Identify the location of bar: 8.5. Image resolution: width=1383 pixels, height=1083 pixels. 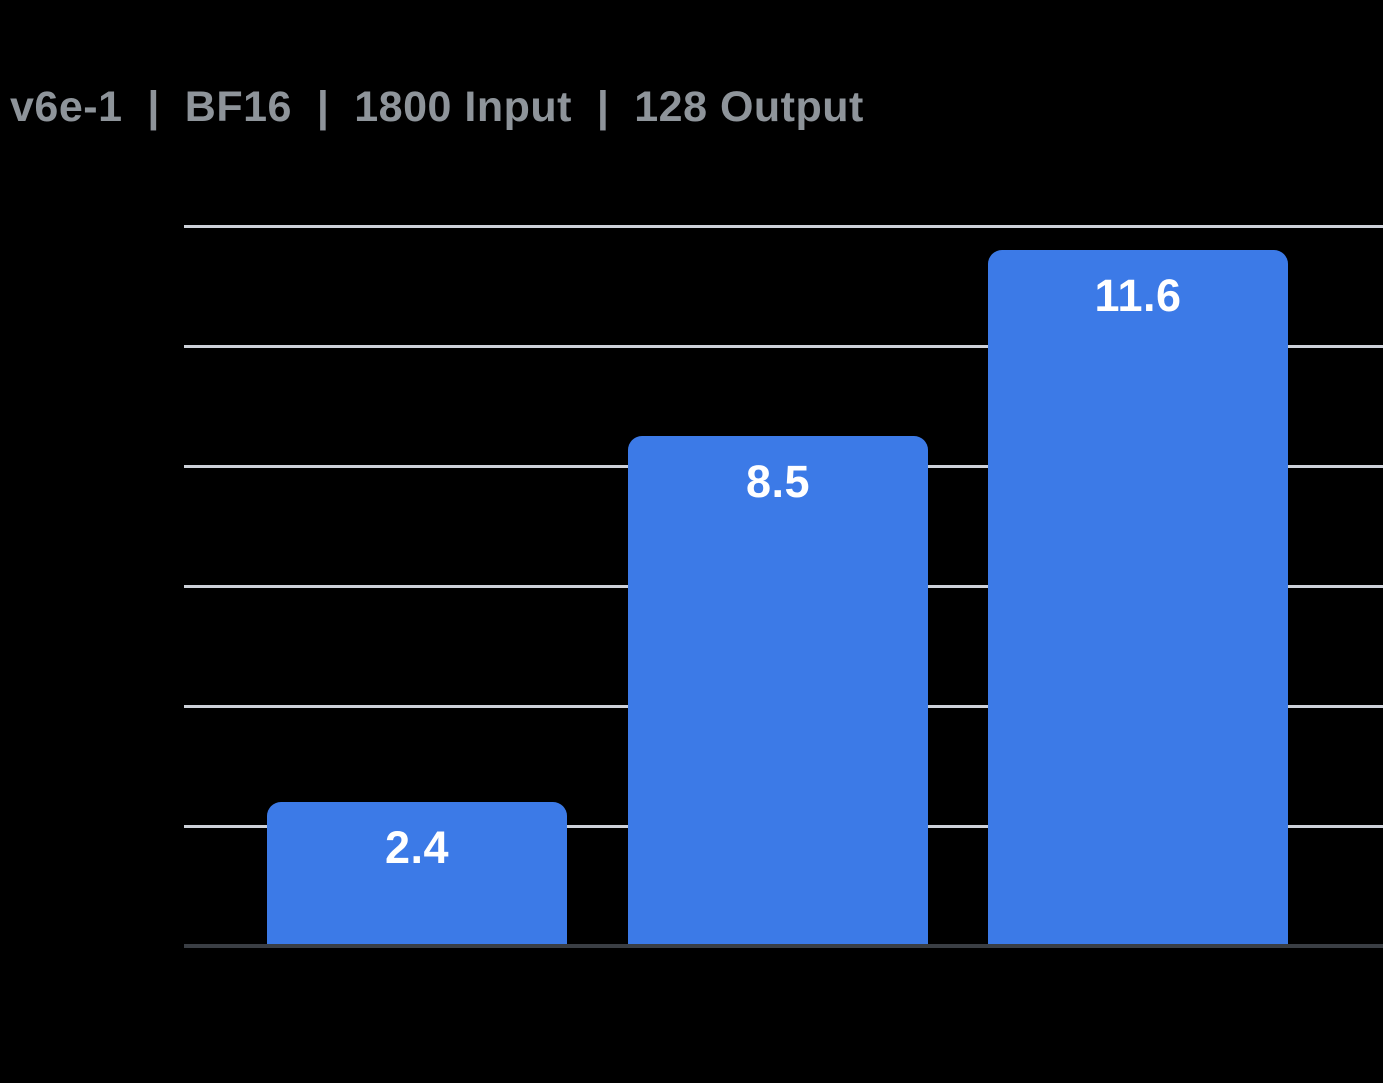
(778, 691).